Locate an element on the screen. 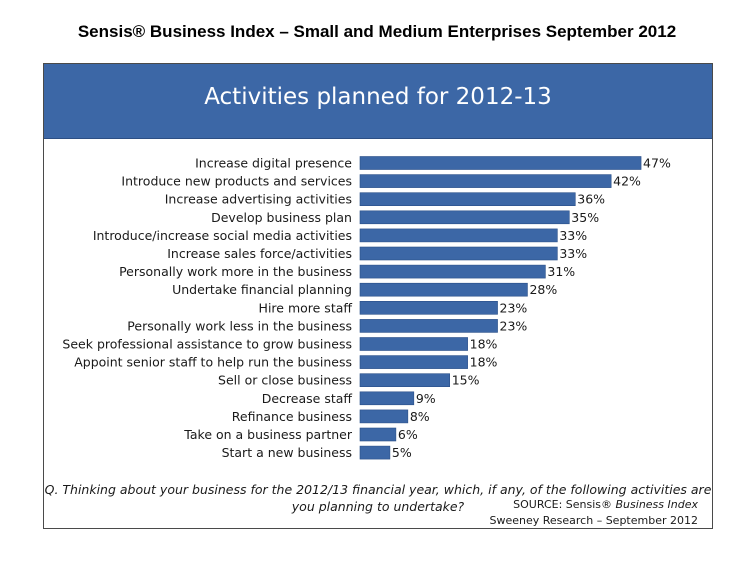  category-label: Personally work less in the business is located at coordinates (239, 325).